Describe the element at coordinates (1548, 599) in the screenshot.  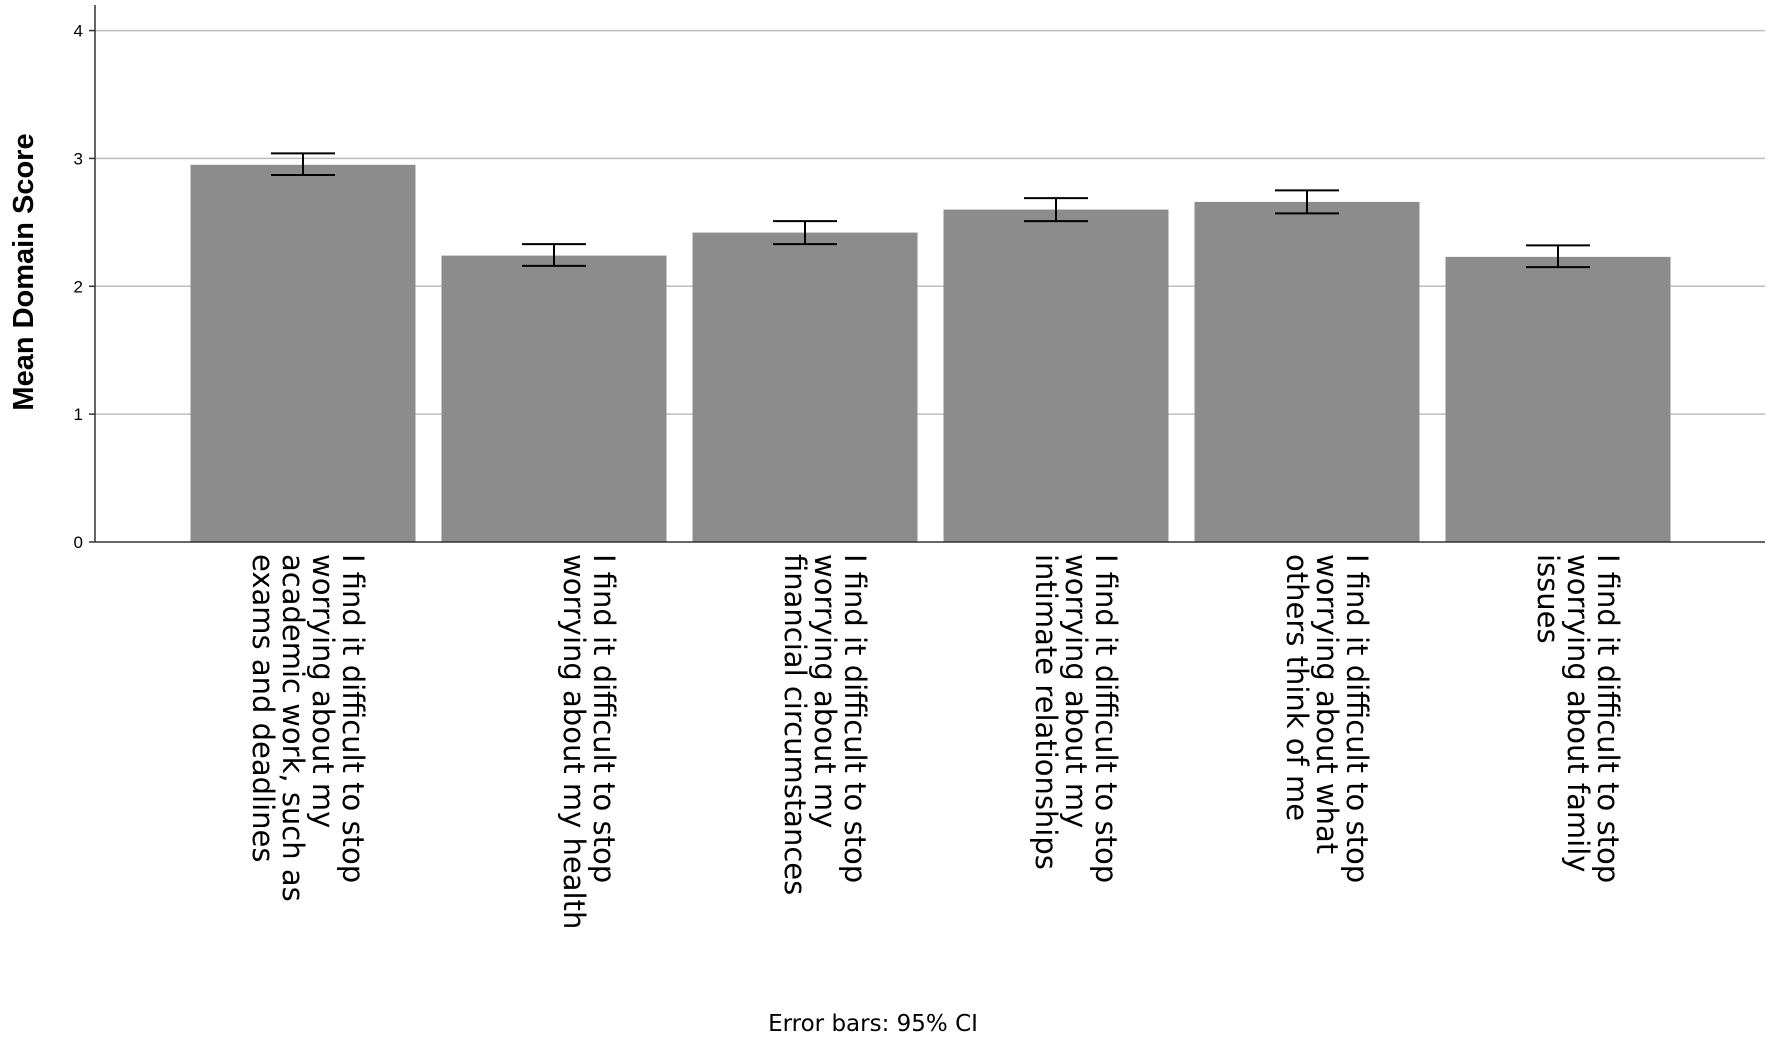
I see `category-label-line: issues` at that location.